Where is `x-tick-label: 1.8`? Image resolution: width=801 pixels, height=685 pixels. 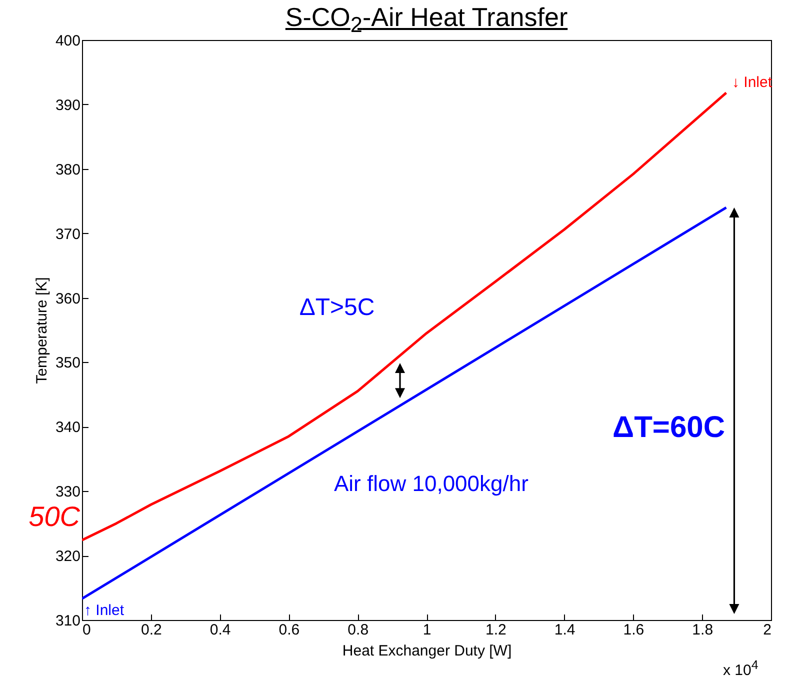 x-tick-label: 1.8 is located at coordinates (703, 630).